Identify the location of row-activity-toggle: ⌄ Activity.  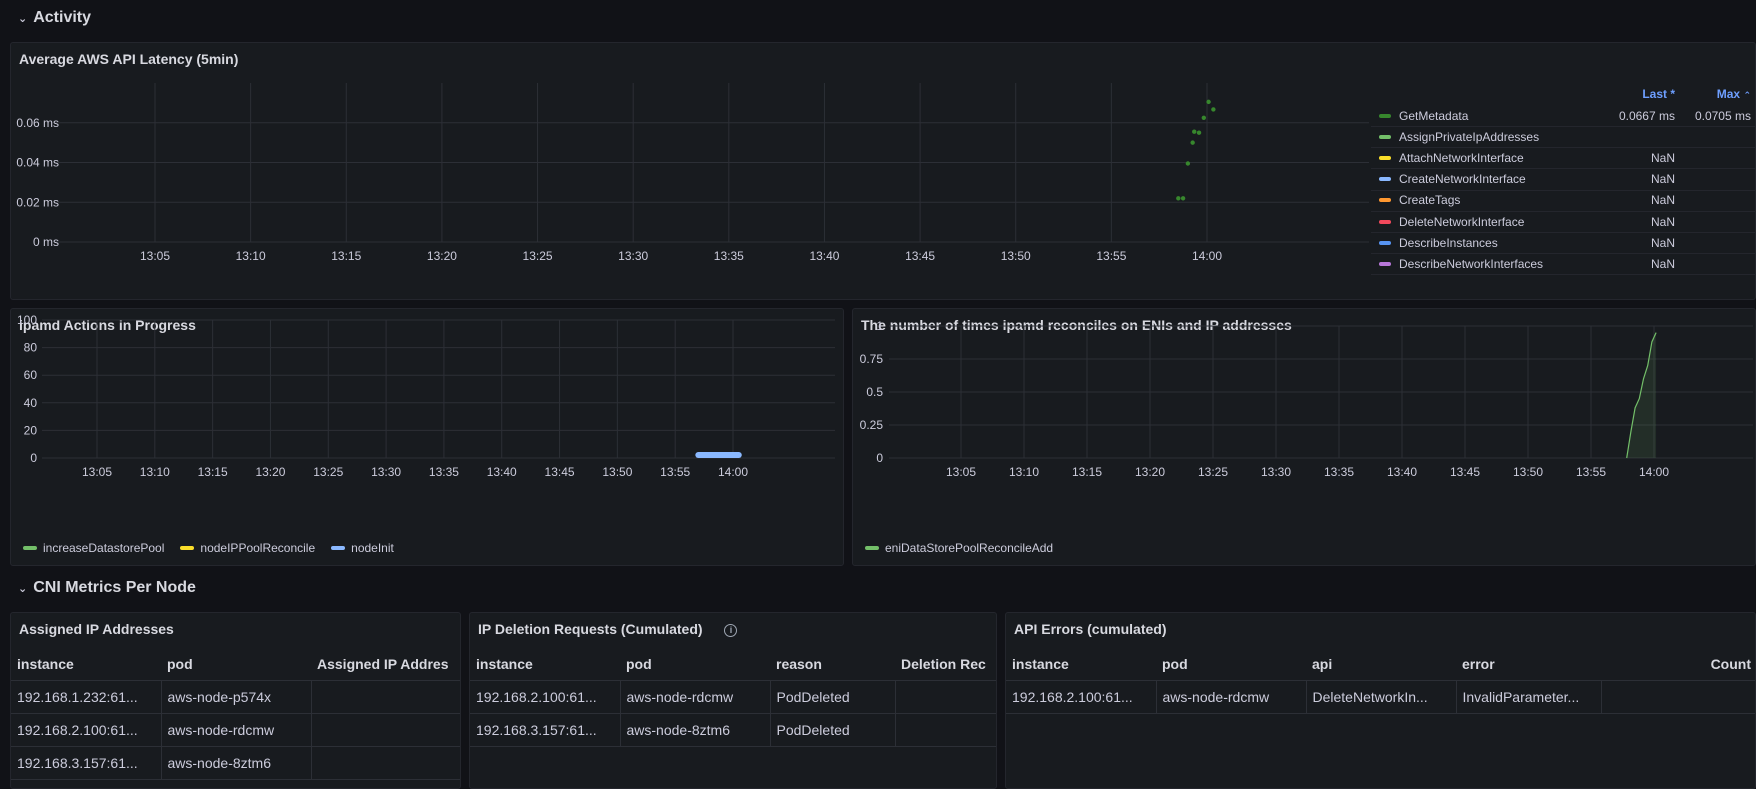
(54, 18).